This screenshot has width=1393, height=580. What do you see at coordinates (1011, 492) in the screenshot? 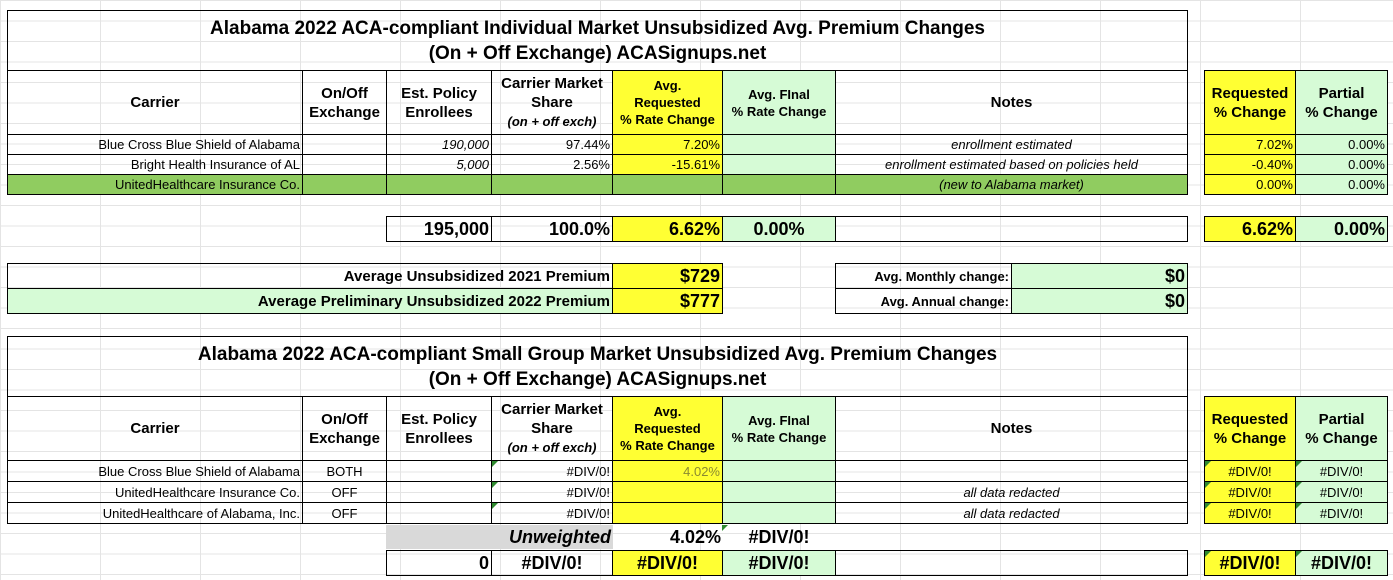
I see `sg-row2-notes: all data redacted` at bounding box center [1011, 492].